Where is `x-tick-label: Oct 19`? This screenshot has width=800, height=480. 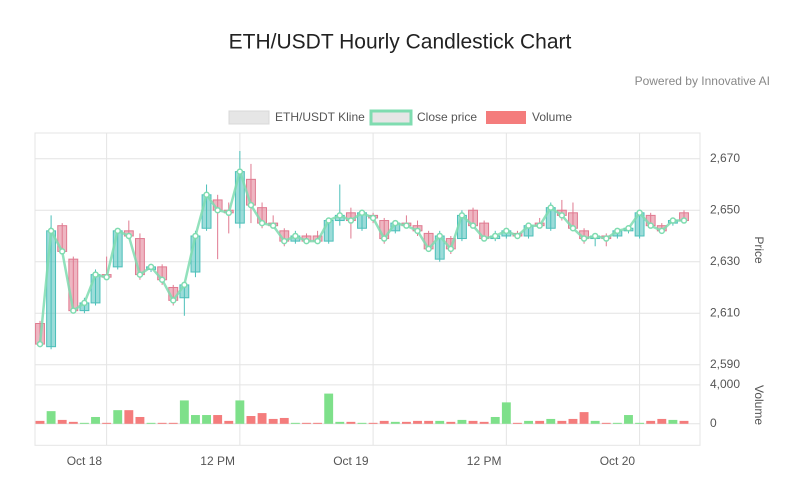
x-tick-label: Oct 19 is located at coordinates (351, 461).